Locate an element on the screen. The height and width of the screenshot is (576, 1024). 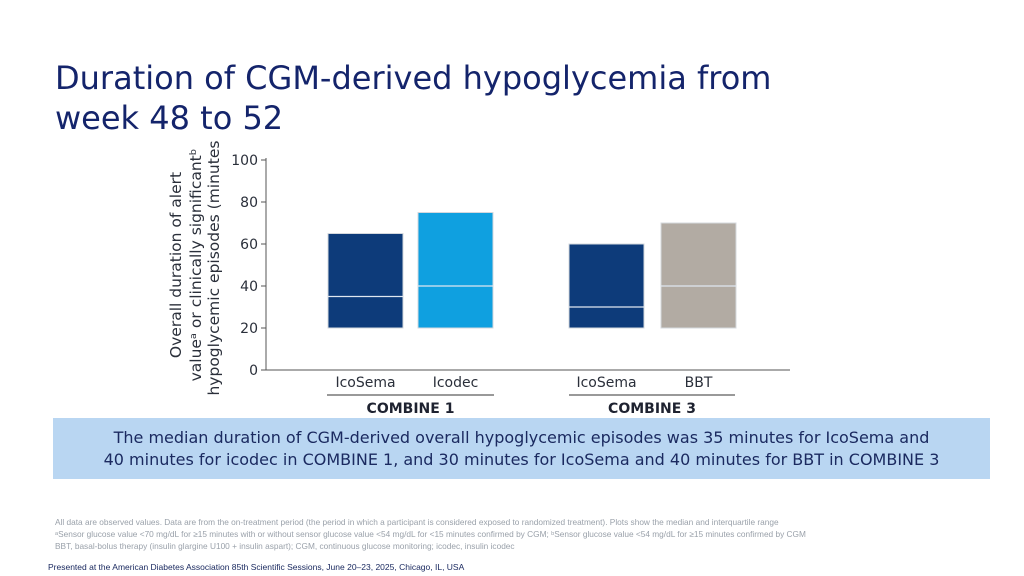
x-tick-label: Icodec is located at coordinates (456, 383).